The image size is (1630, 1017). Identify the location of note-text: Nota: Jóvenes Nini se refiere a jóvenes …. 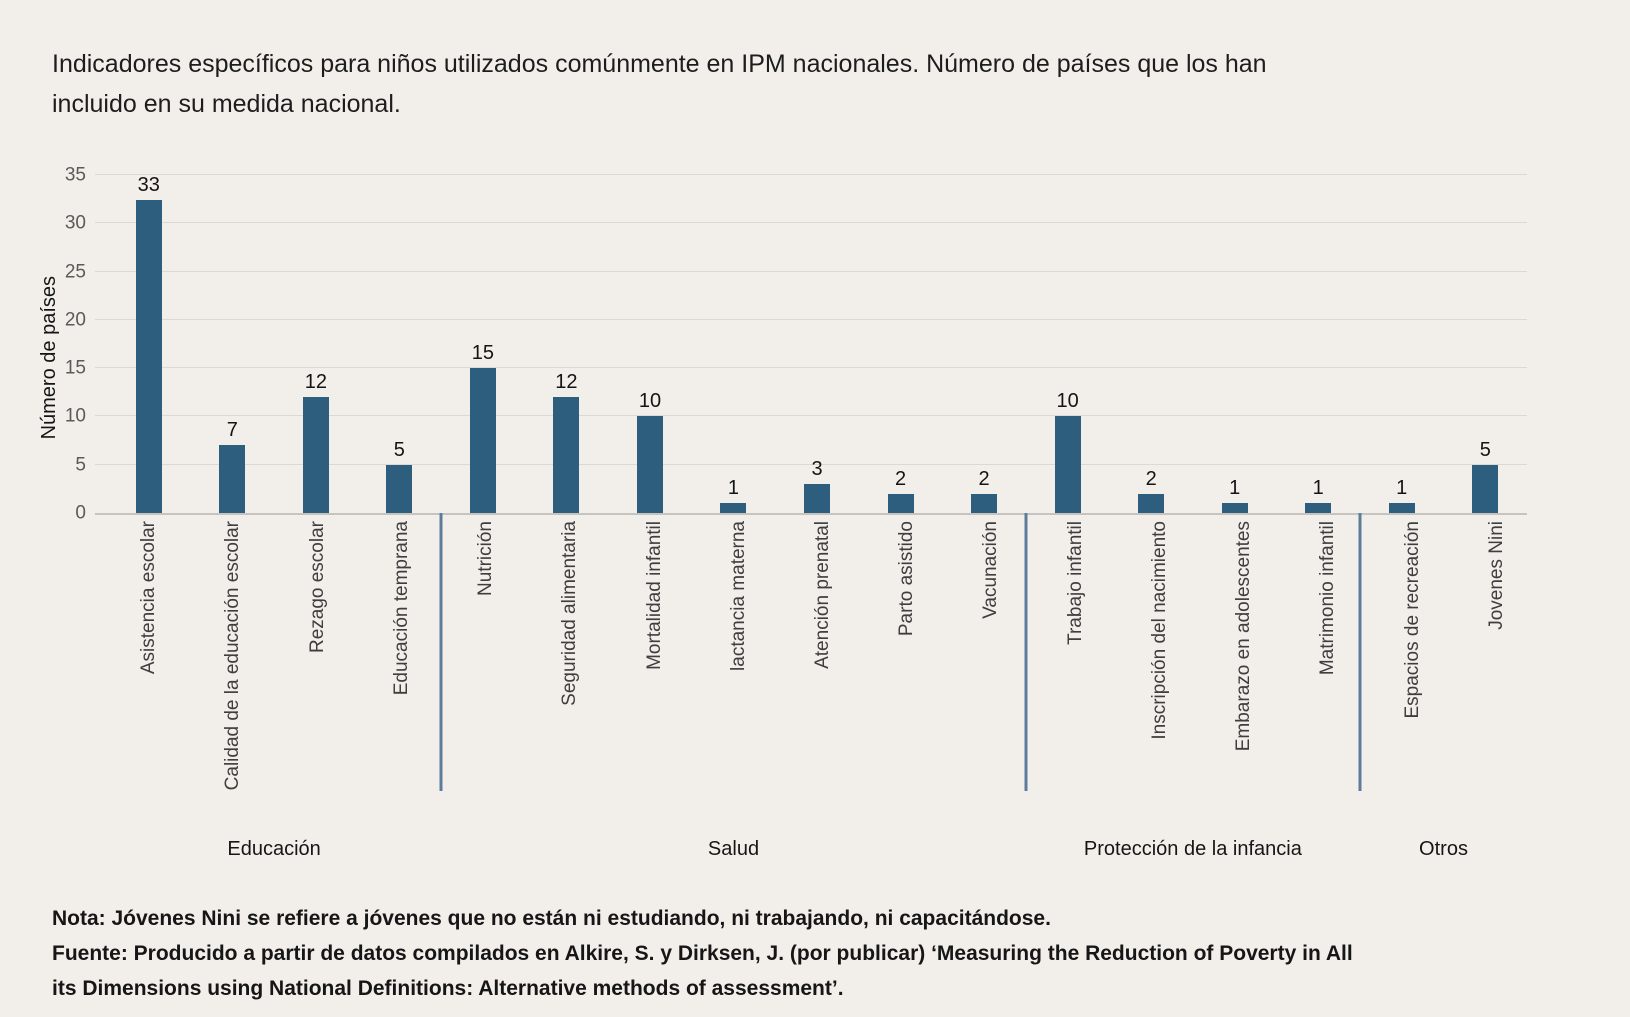
(551, 918).